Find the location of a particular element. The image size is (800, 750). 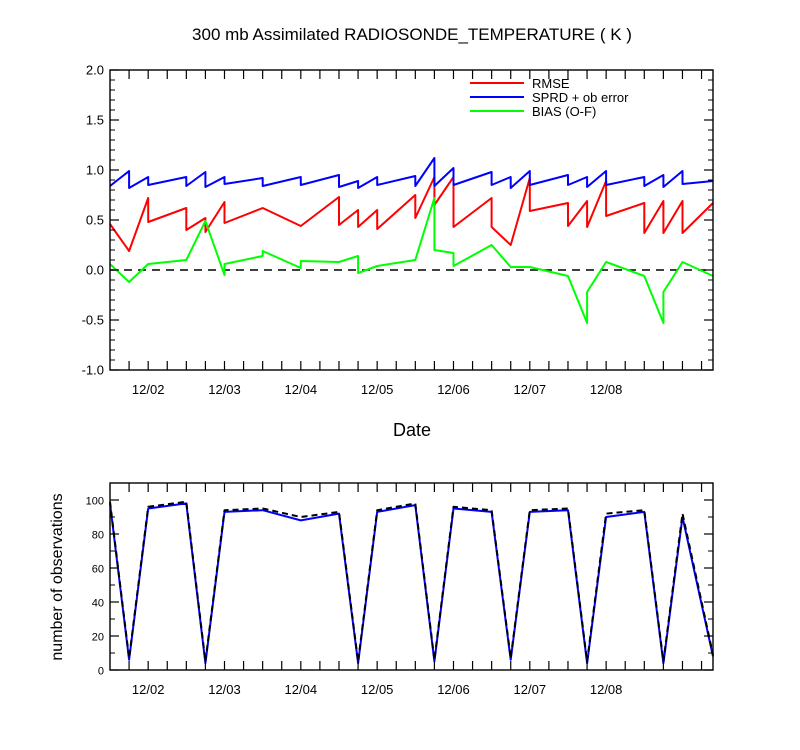

legend-label-0: RMSE is located at coordinates (551, 83).